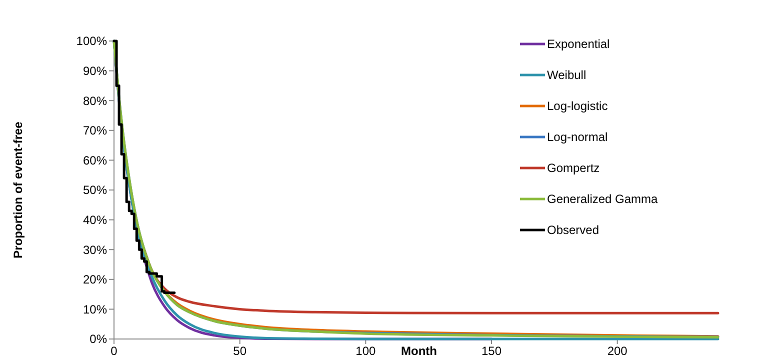 The width and height of the screenshot is (765, 363). I want to click on y-tick-label: 100%, so click(92, 41).